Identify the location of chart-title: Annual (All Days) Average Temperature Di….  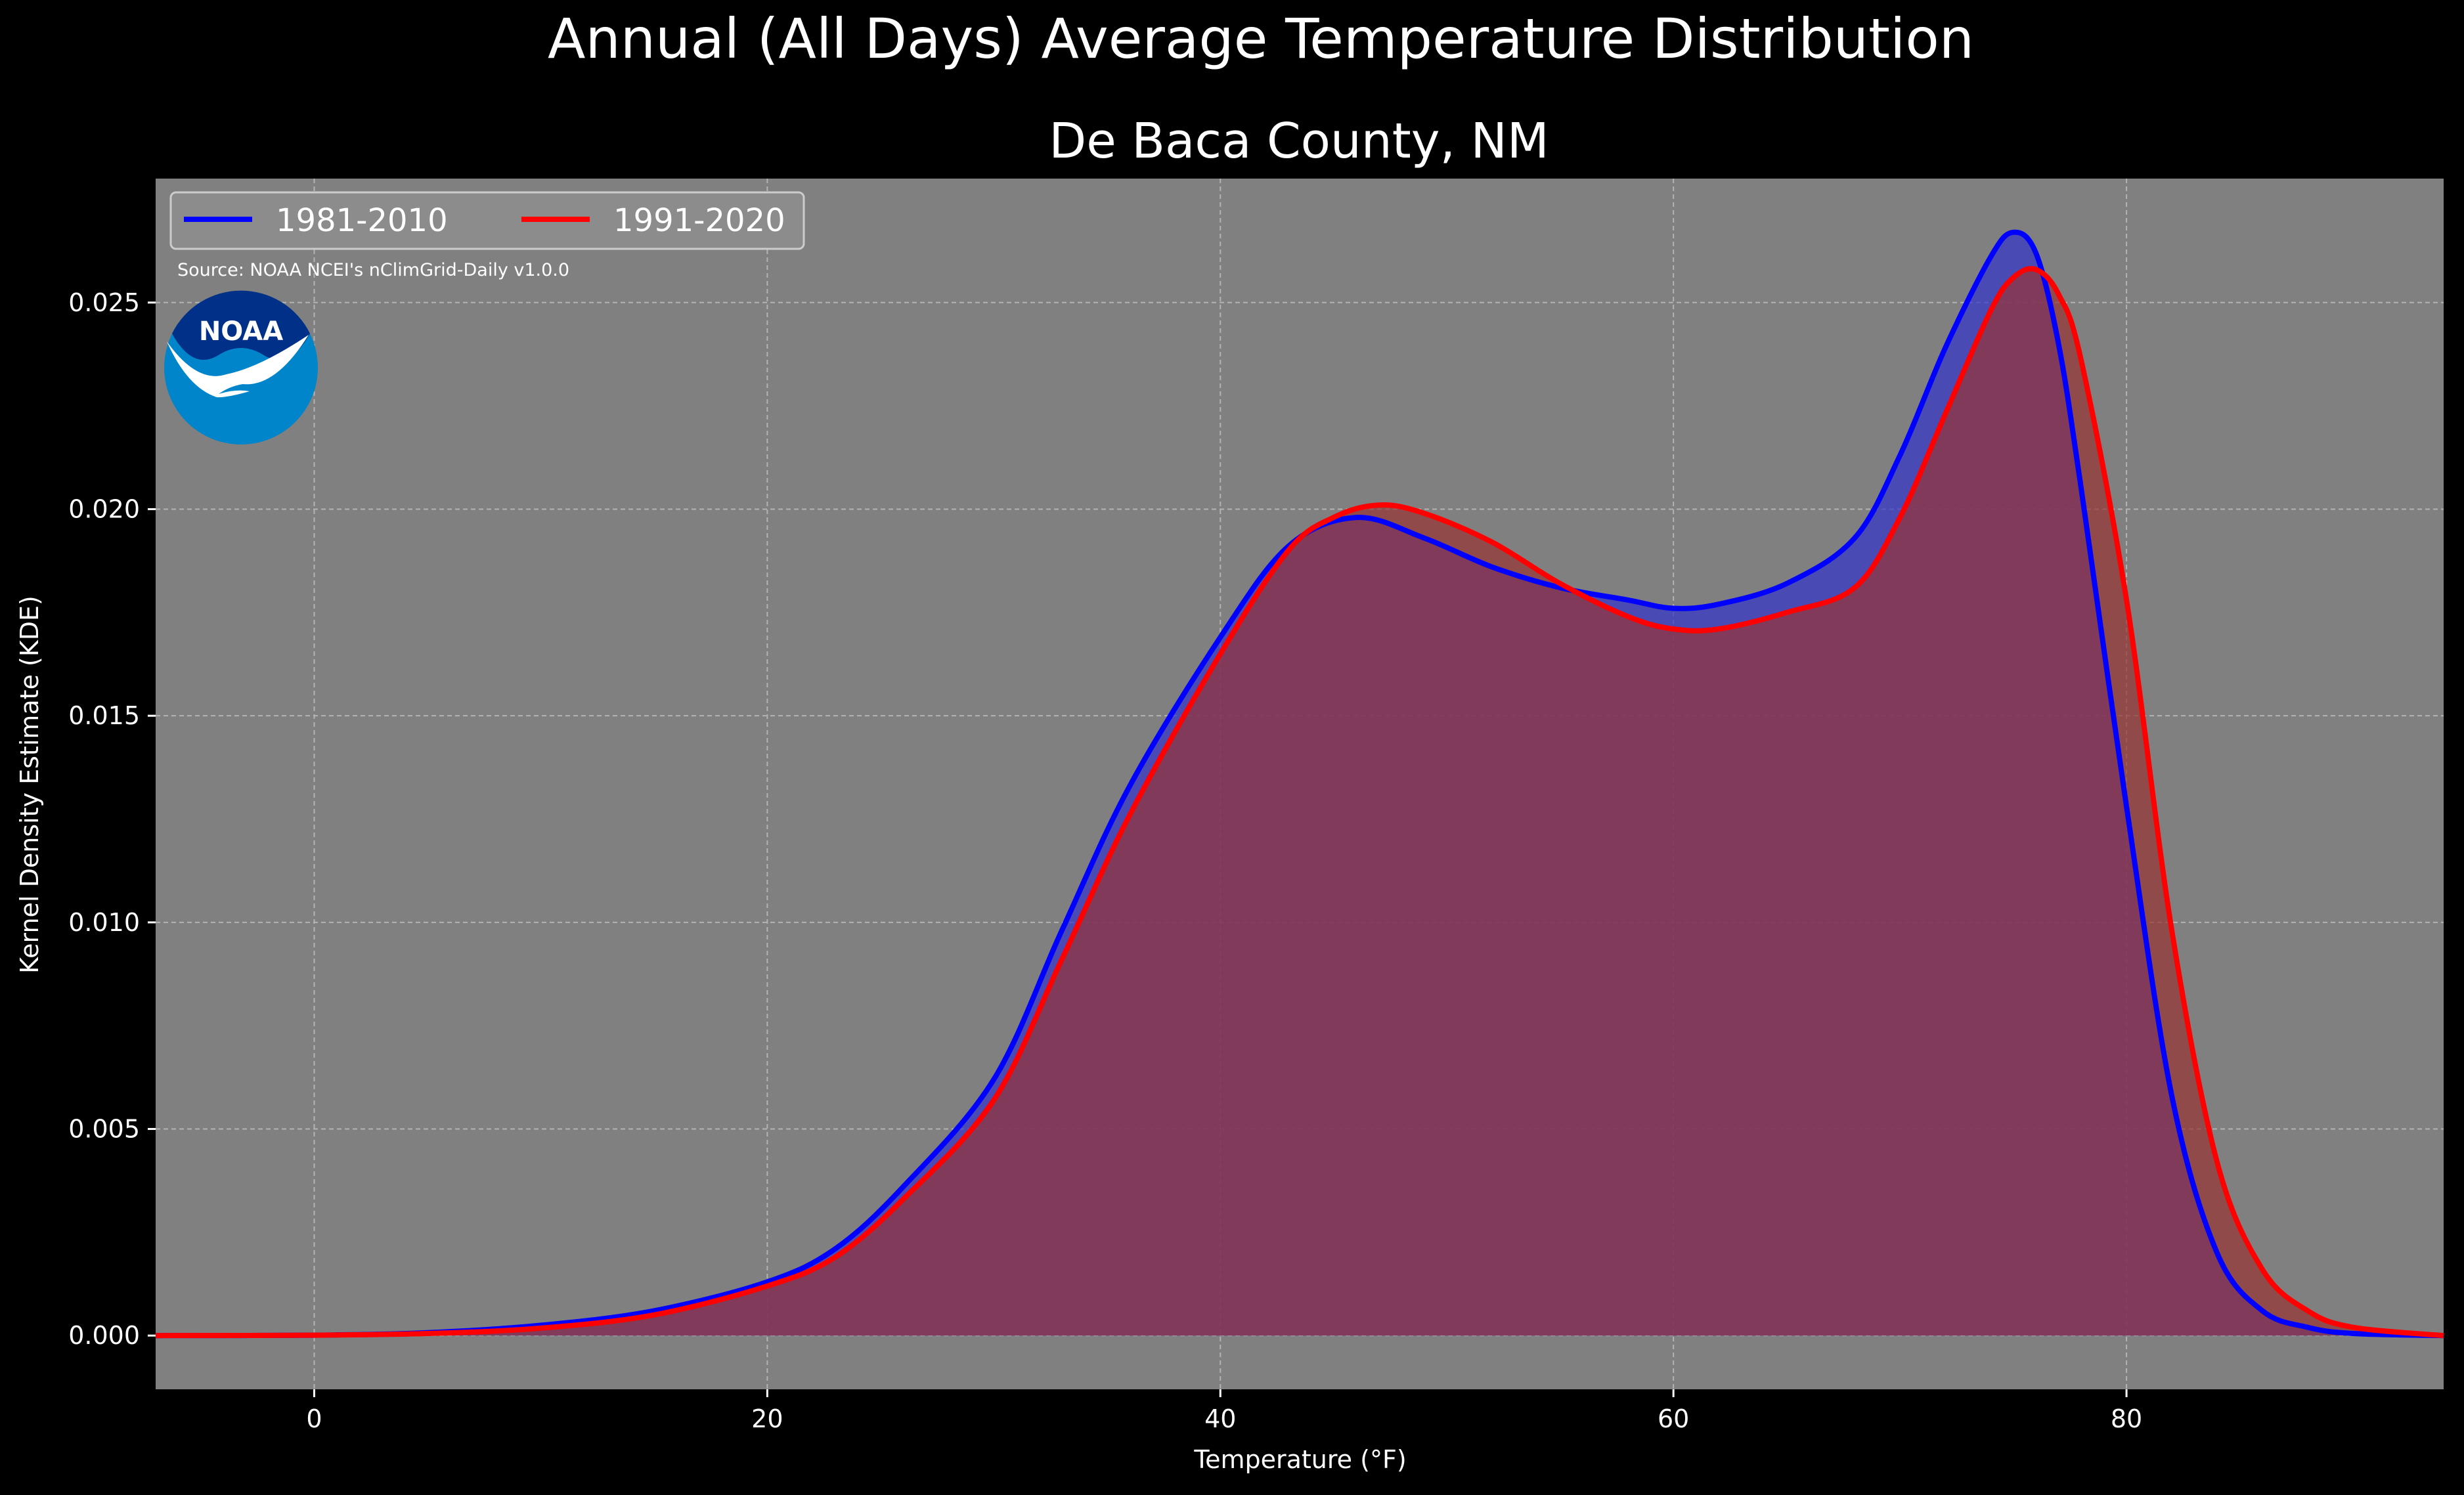
(1261, 39).